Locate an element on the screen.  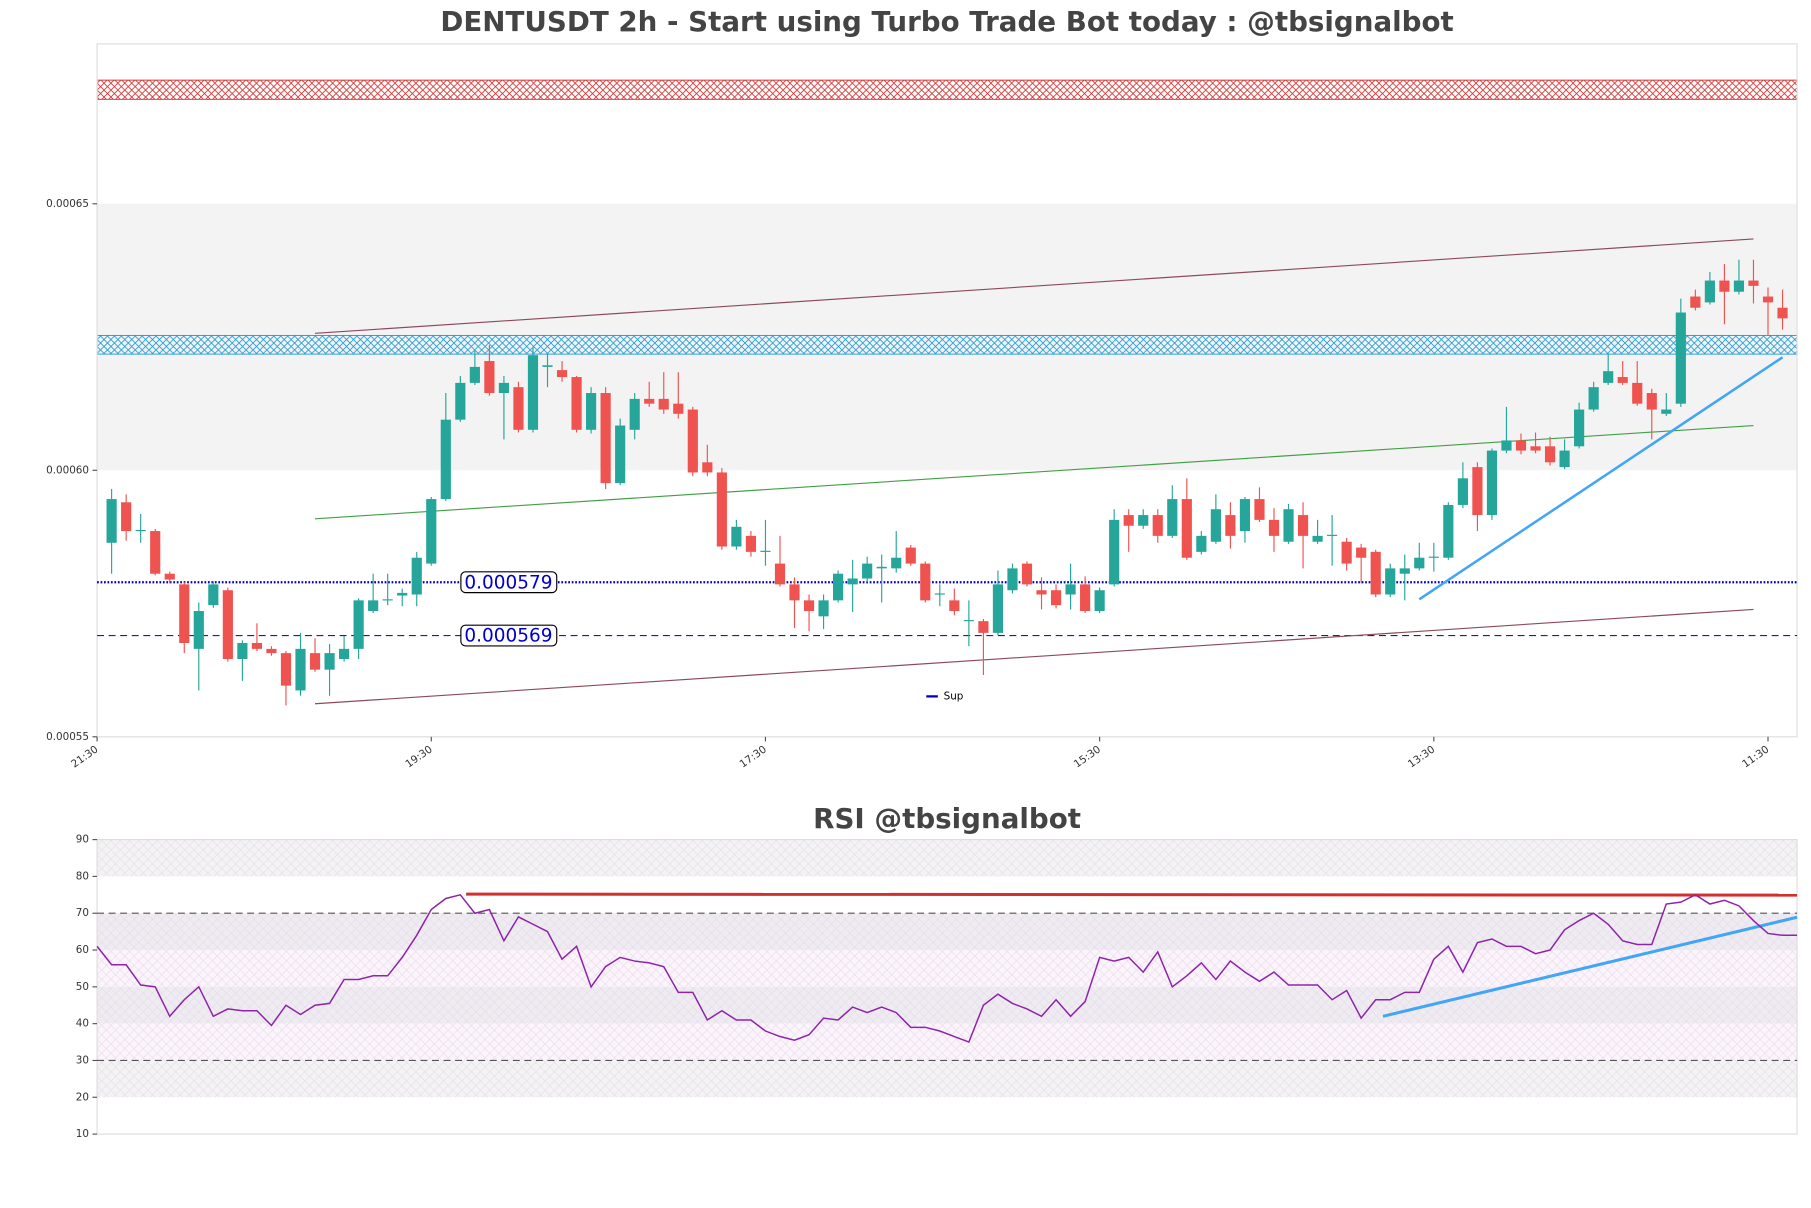
y-tick-label: 30 is located at coordinates (82, 1060).